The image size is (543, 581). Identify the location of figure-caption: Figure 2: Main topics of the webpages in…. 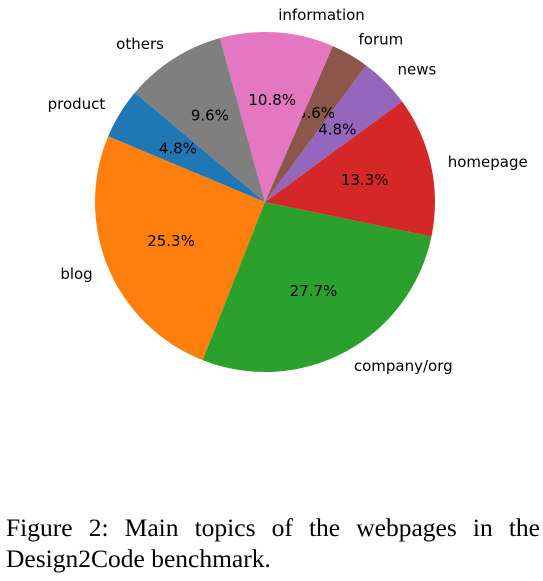
(273, 543).